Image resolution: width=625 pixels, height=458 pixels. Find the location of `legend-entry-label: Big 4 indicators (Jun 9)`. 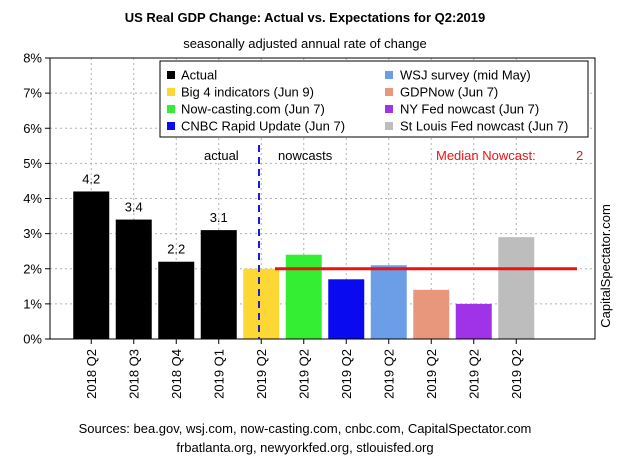

legend-entry-label: Big 4 indicators (Jun 9) is located at coordinates (247, 92).